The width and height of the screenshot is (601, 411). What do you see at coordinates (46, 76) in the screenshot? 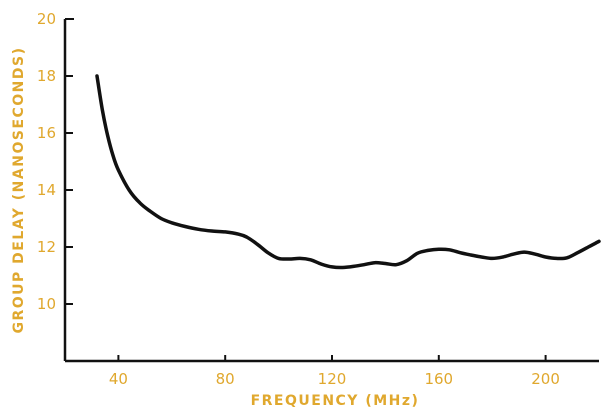
I see `y-tick-label-18: 18` at bounding box center [46, 76].